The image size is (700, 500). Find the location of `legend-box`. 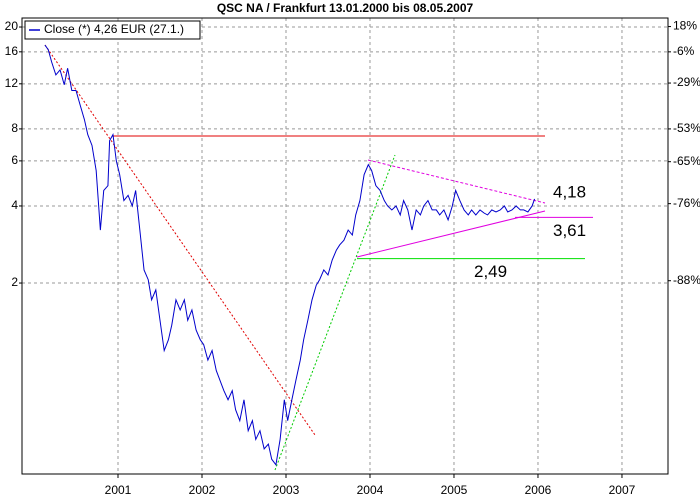

legend-box is located at coordinates (112, 30).